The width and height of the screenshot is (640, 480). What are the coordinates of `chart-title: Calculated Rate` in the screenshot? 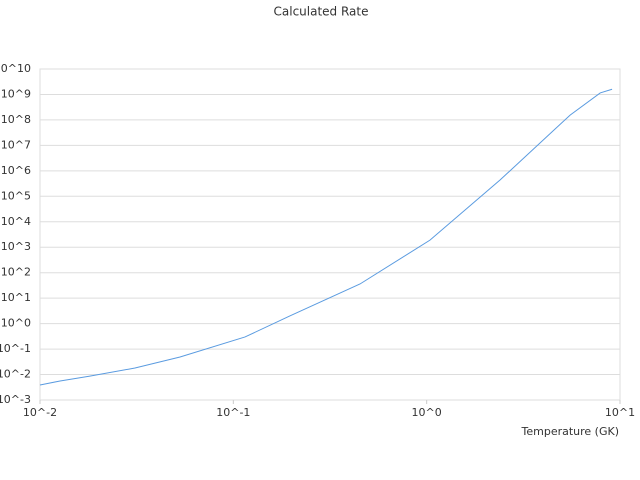 It's located at (321, 12).